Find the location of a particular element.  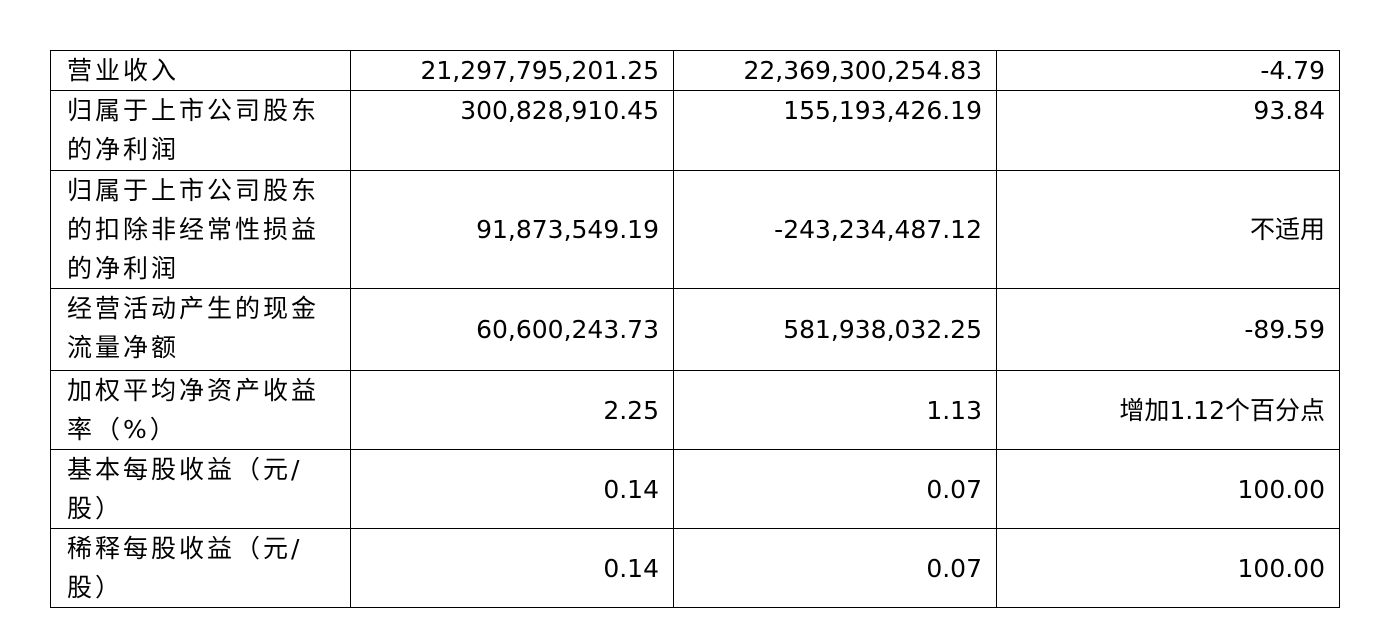

value-cell: 2.25 is located at coordinates (512, 410).